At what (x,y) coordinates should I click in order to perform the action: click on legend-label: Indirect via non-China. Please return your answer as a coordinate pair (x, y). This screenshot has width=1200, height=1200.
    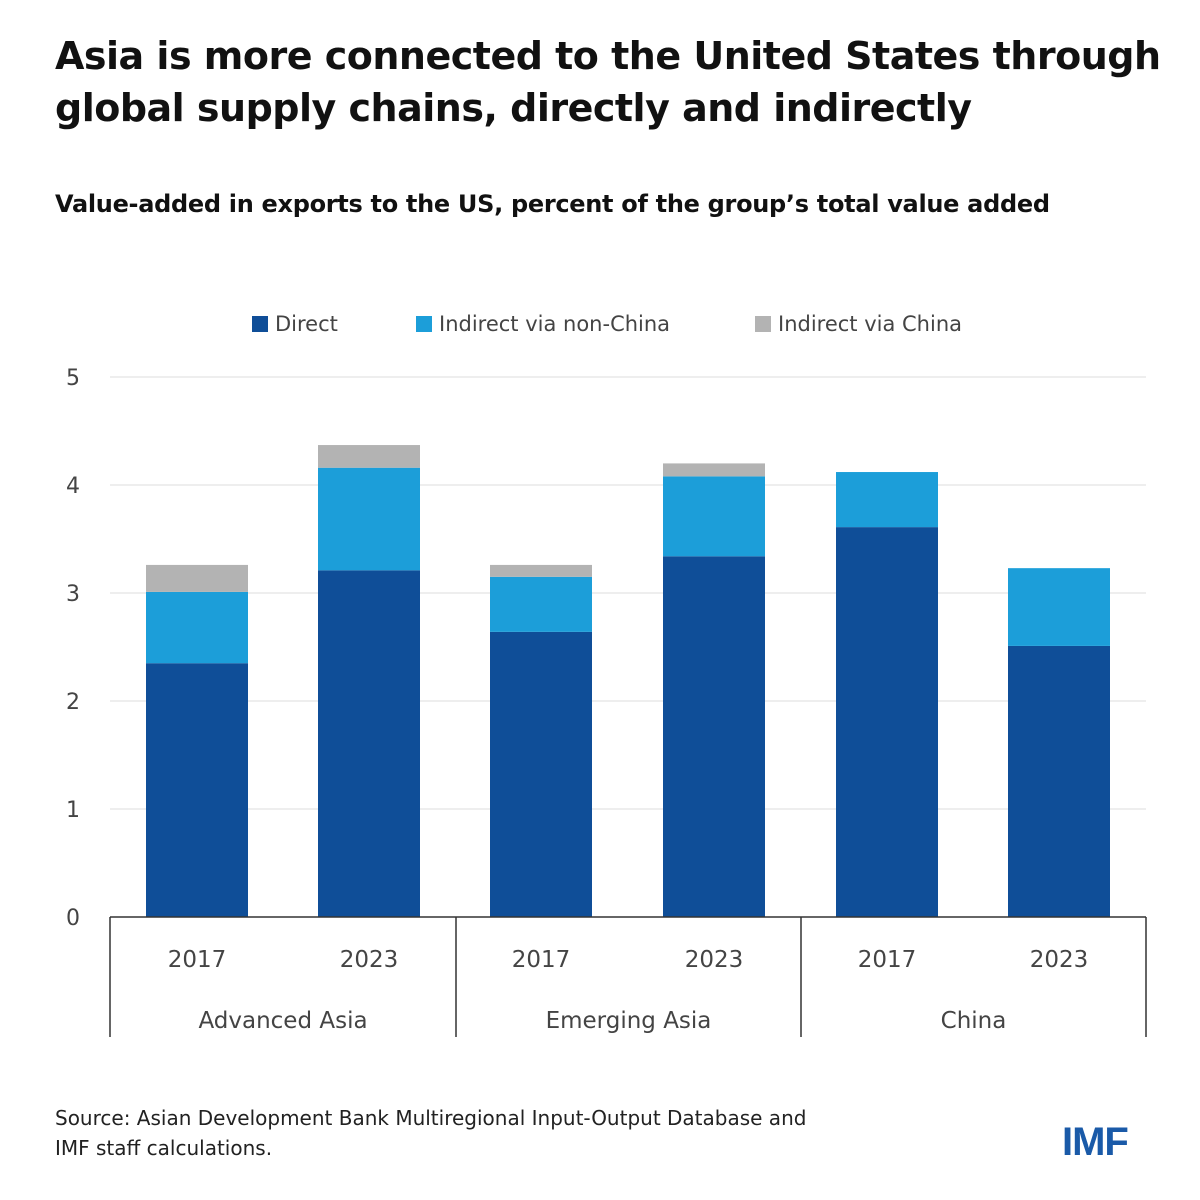
    Looking at the image, I should click on (554, 324).